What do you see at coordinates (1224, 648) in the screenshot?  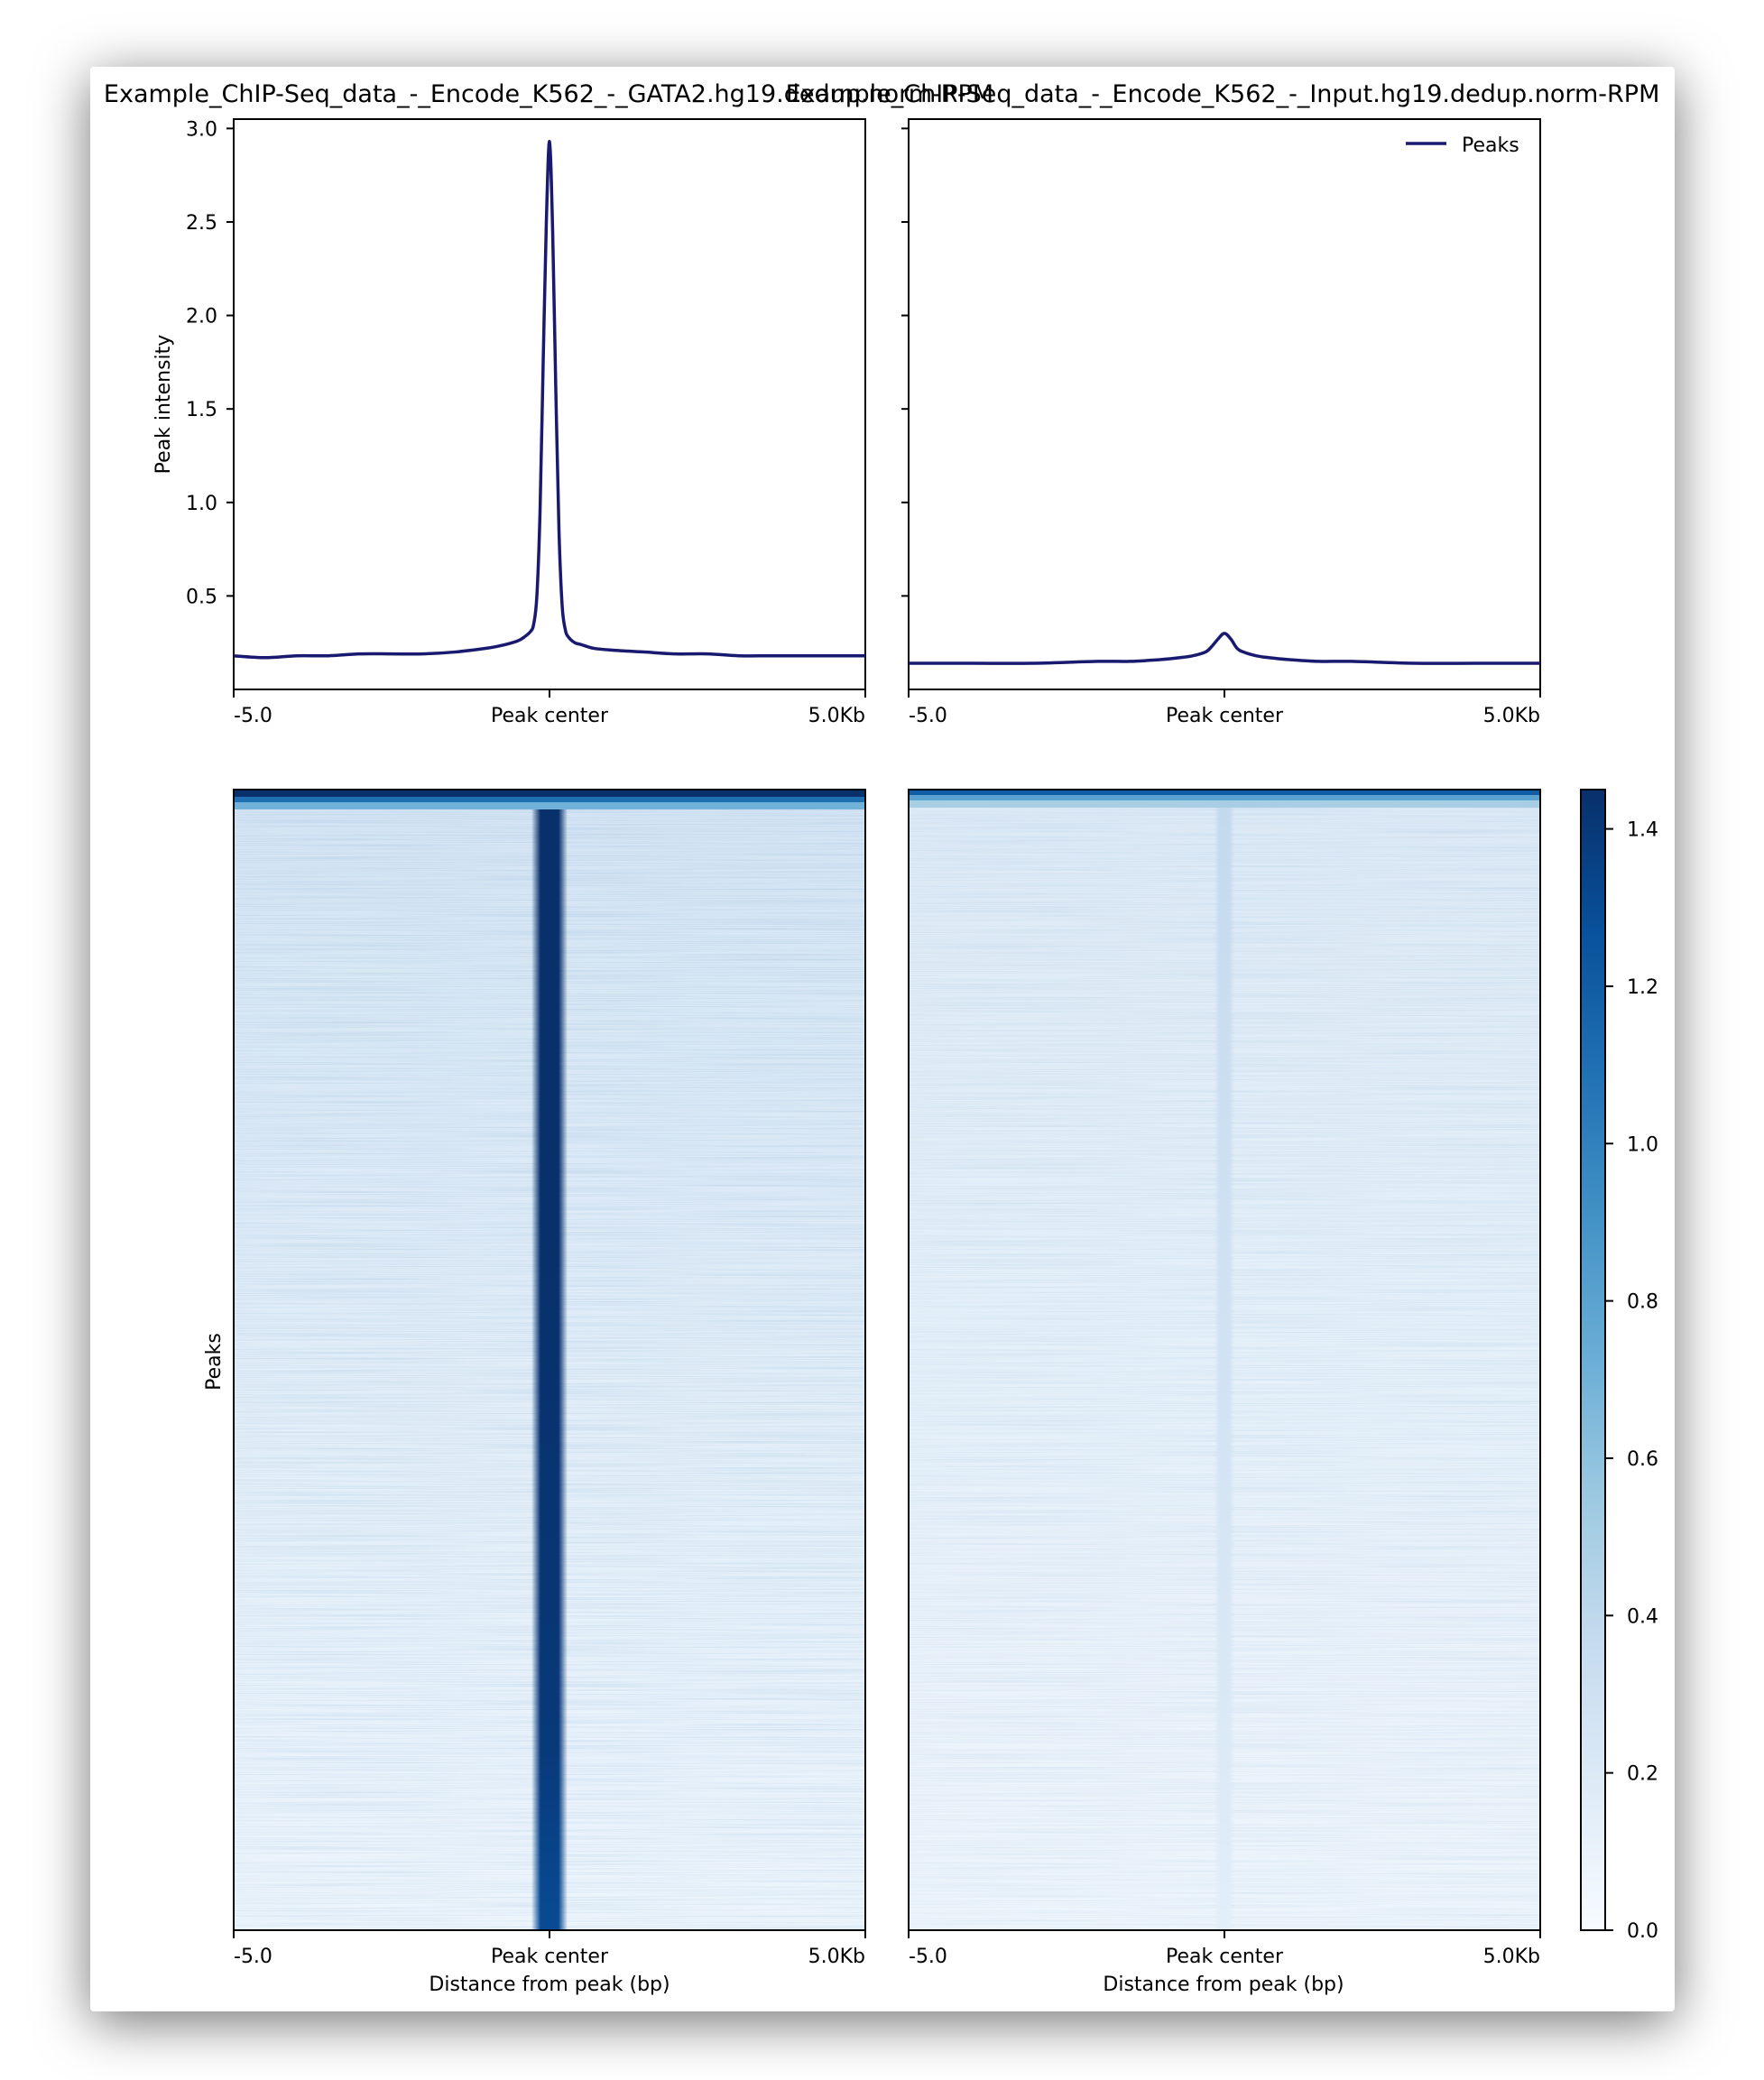 I see `profile-line-input` at bounding box center [1224, 648].